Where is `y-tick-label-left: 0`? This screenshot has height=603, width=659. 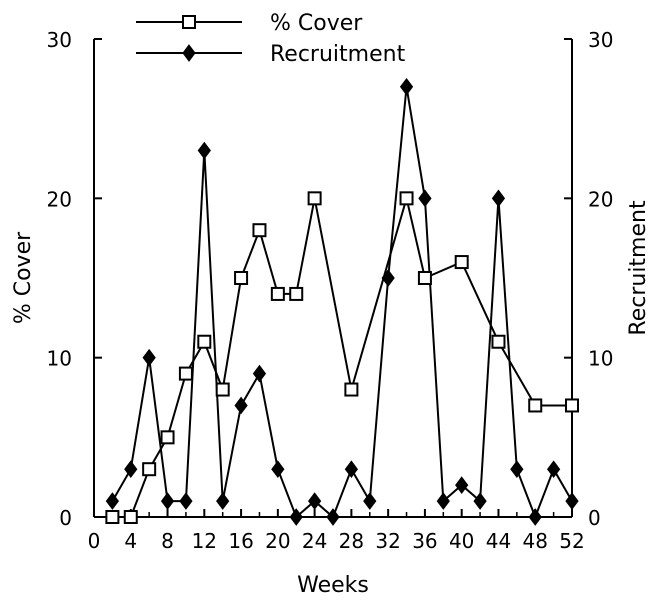
y-tick-label-left: 0 is located at coordinates (65, 518).